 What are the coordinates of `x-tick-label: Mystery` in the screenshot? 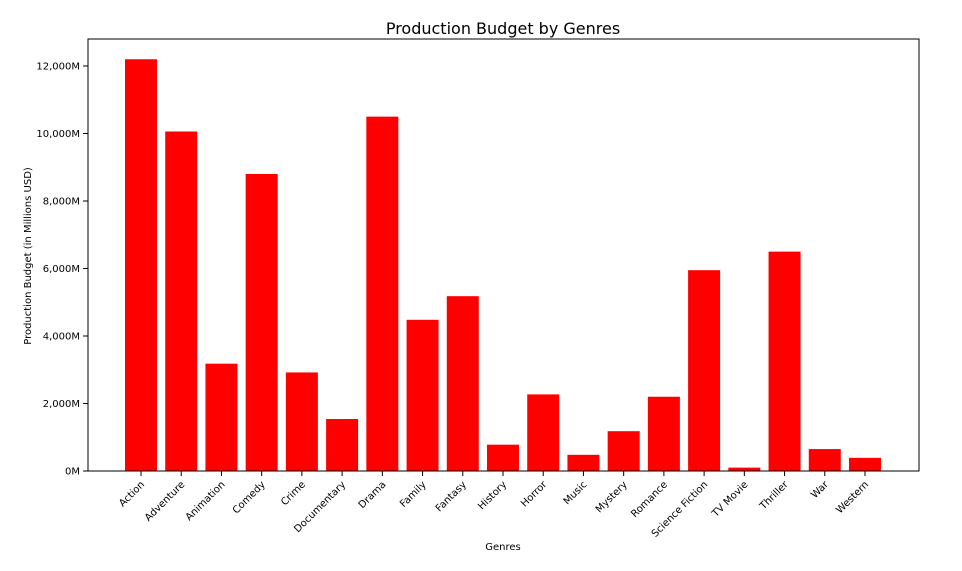 It's located at (612, 497).